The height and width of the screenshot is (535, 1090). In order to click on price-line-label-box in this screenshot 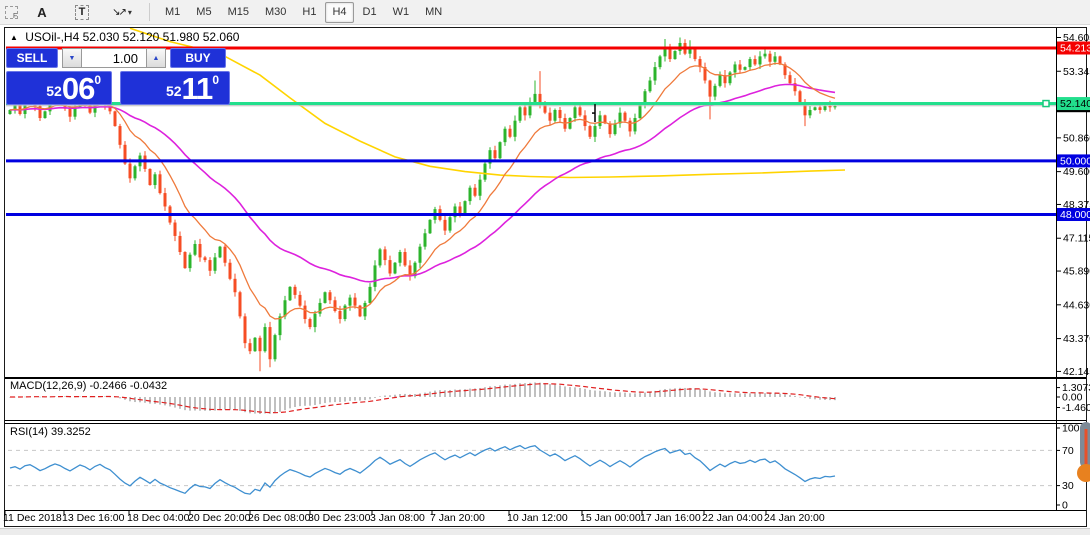, I will do `click(1073, 48)`.